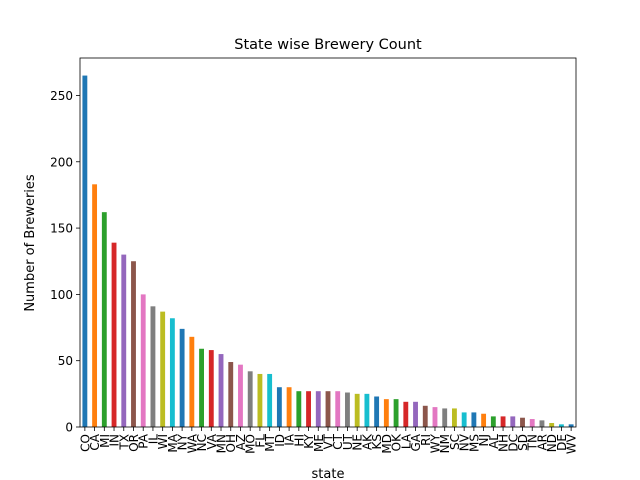  What do you see at coordinates (173, 442) in the screenshot?
I see `x-tick-label: MA` at bounding box center [173, 442].